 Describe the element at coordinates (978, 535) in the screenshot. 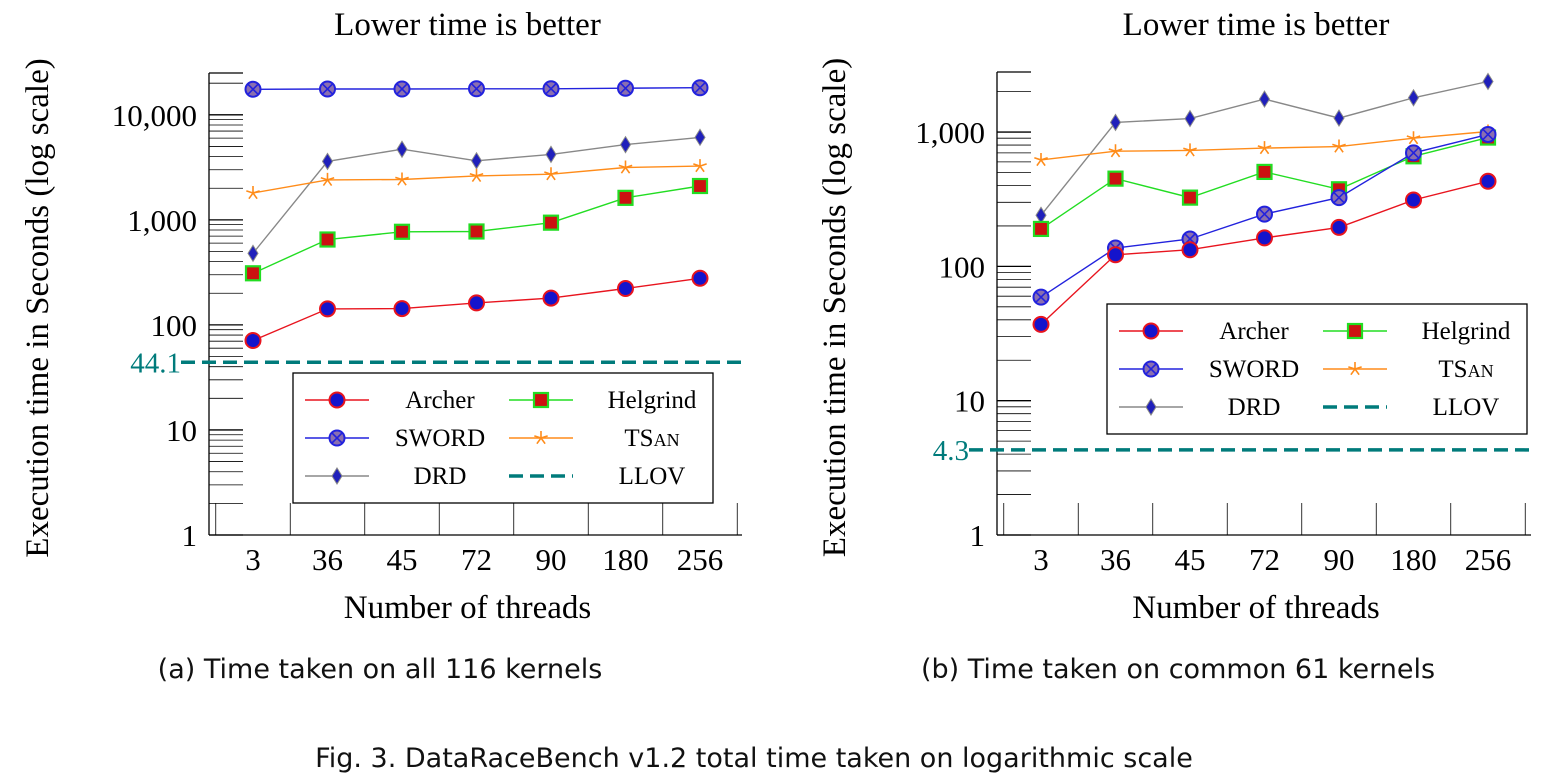

I see `y-tick-label: 1` at that location.